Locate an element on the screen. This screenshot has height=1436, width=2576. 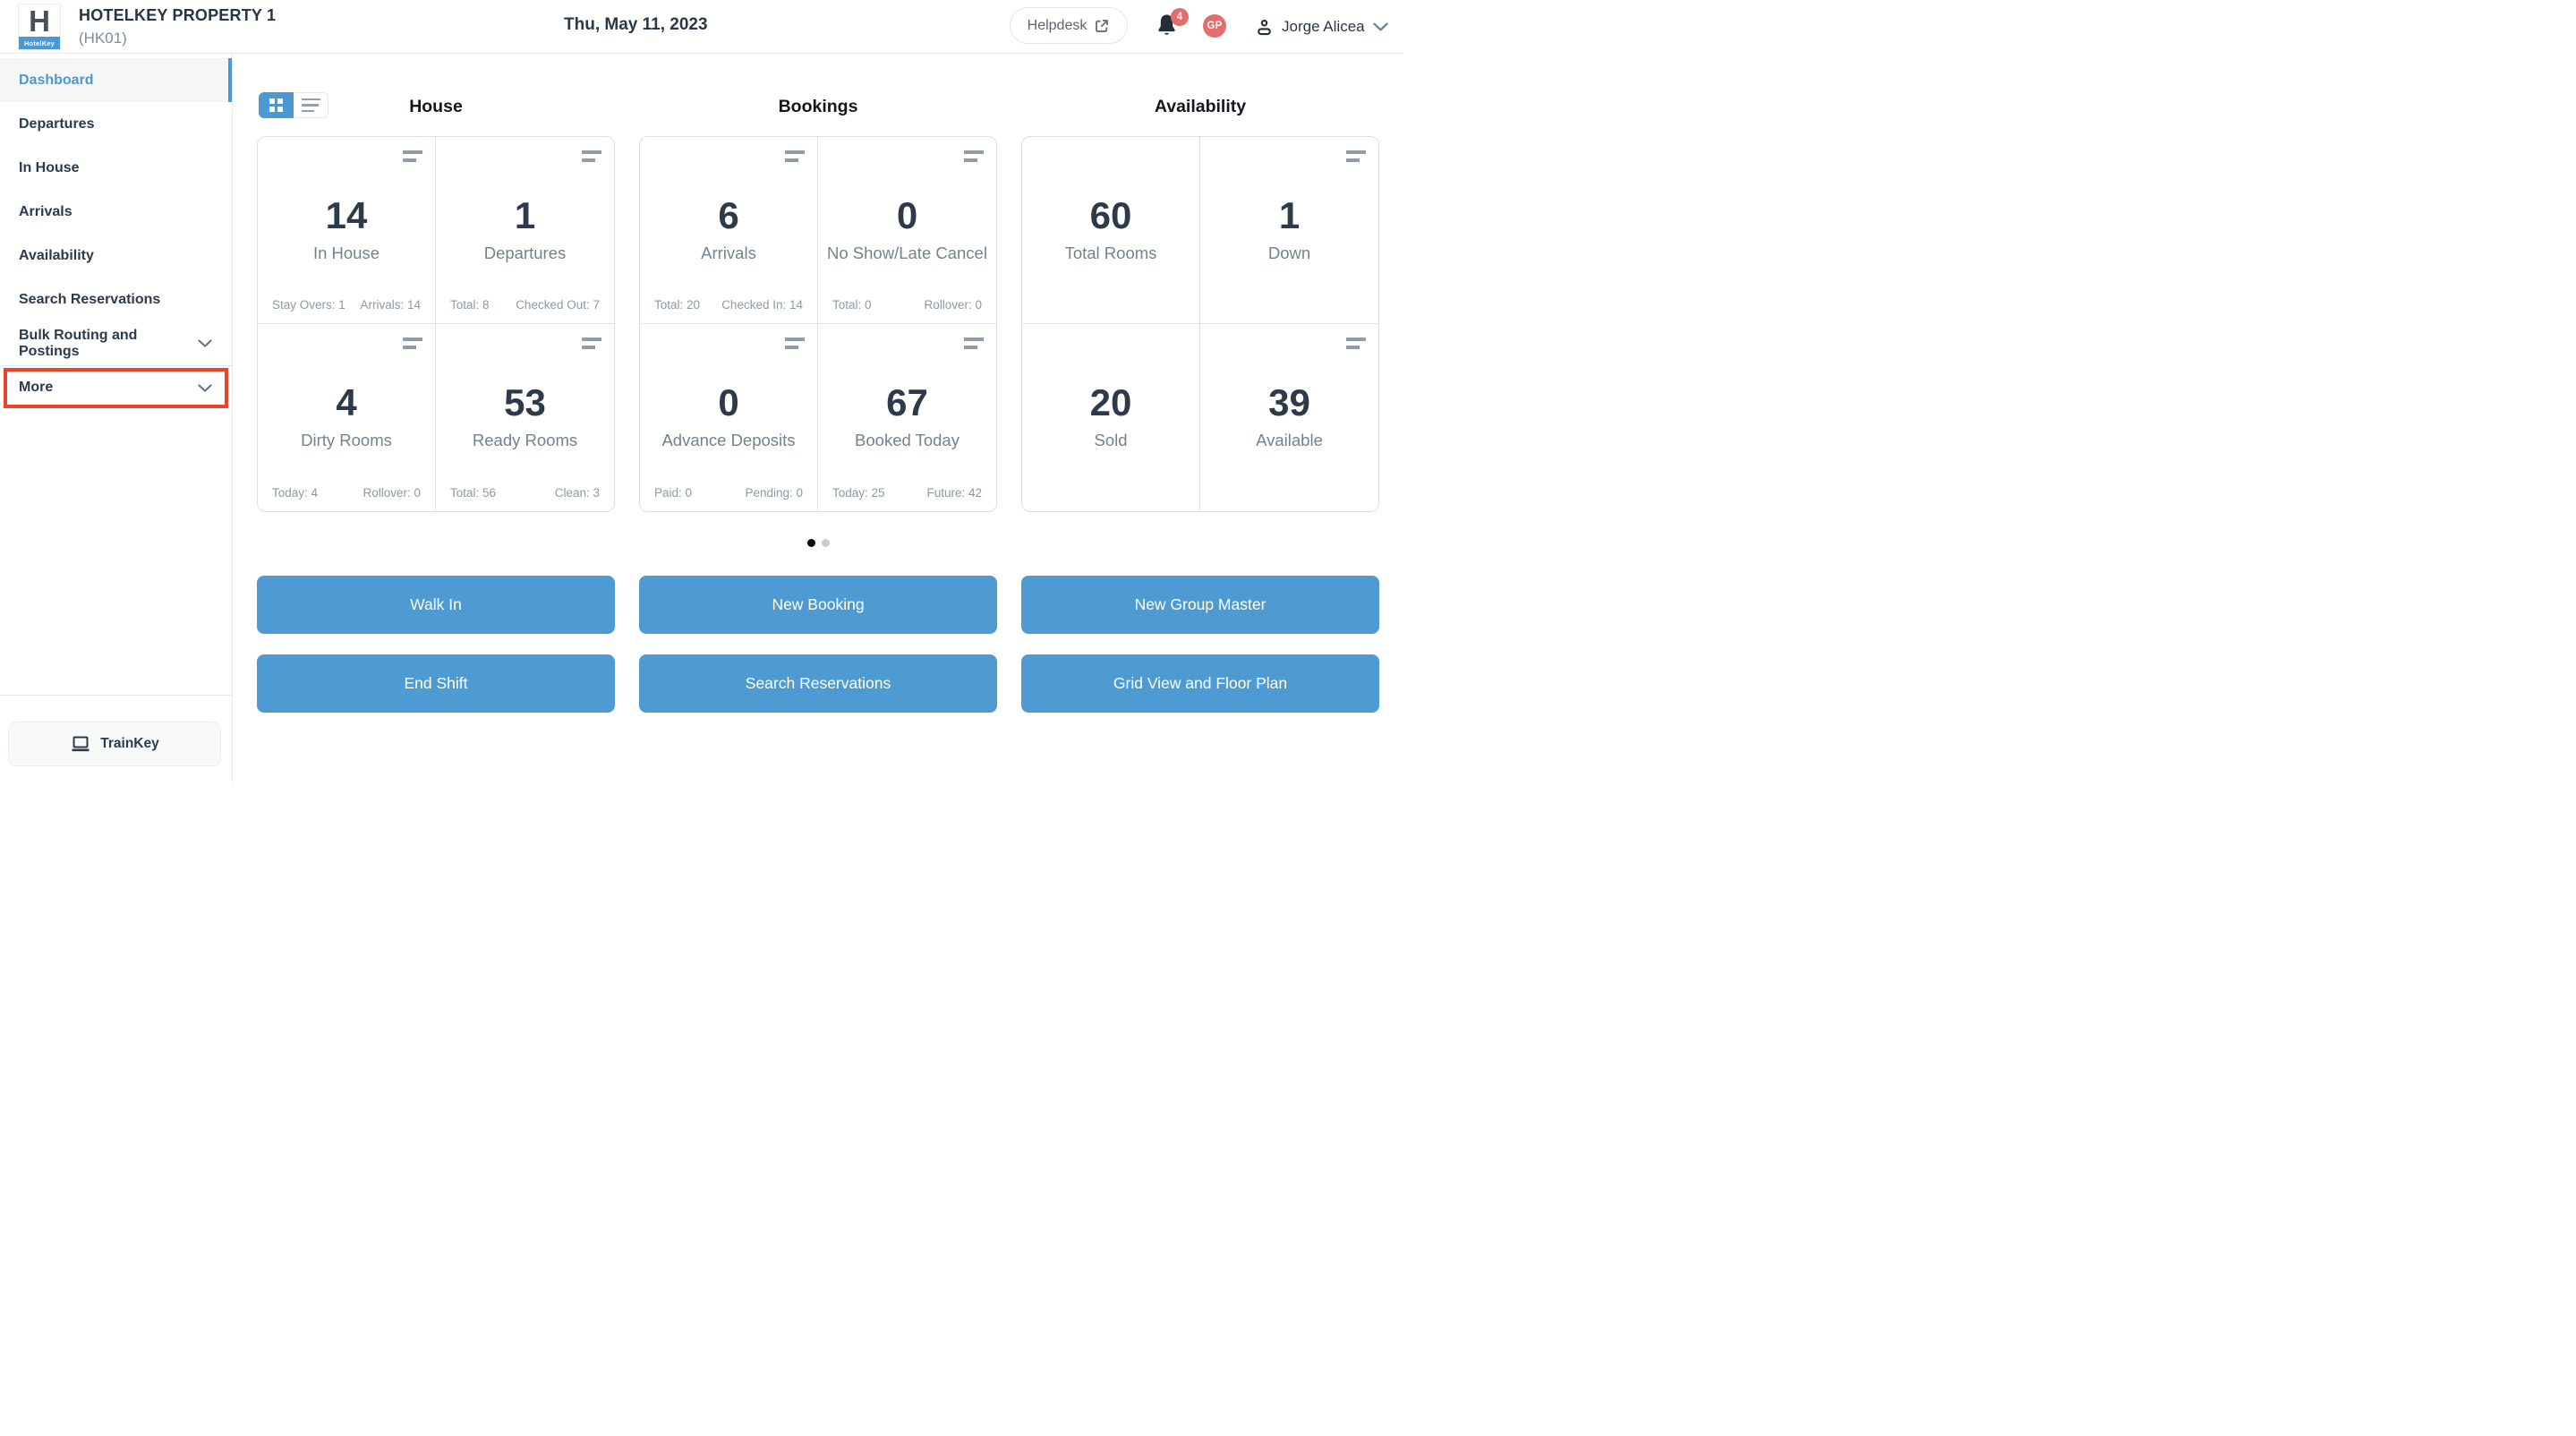
sidebar-item-bulk-routing-and-postings: Bulk Routing and Postings is located at coordinates (116, 343).